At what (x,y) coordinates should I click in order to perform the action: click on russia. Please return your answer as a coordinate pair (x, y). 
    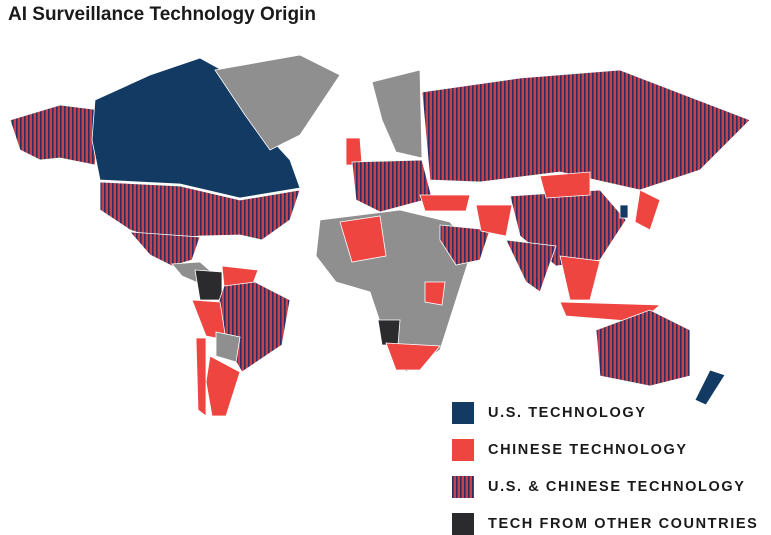
    Looking at the image, I should click on (586, 130).